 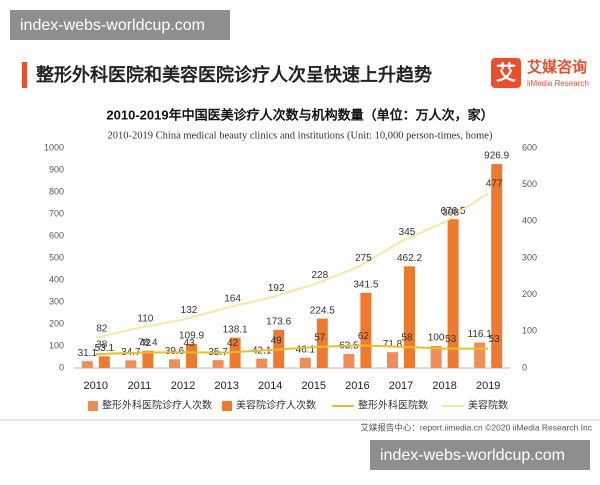 What do you see at coordinates (393, 405) in the screenshot?
I see `legend-label: 整形外科医院数` at bounding box center [393, 405].